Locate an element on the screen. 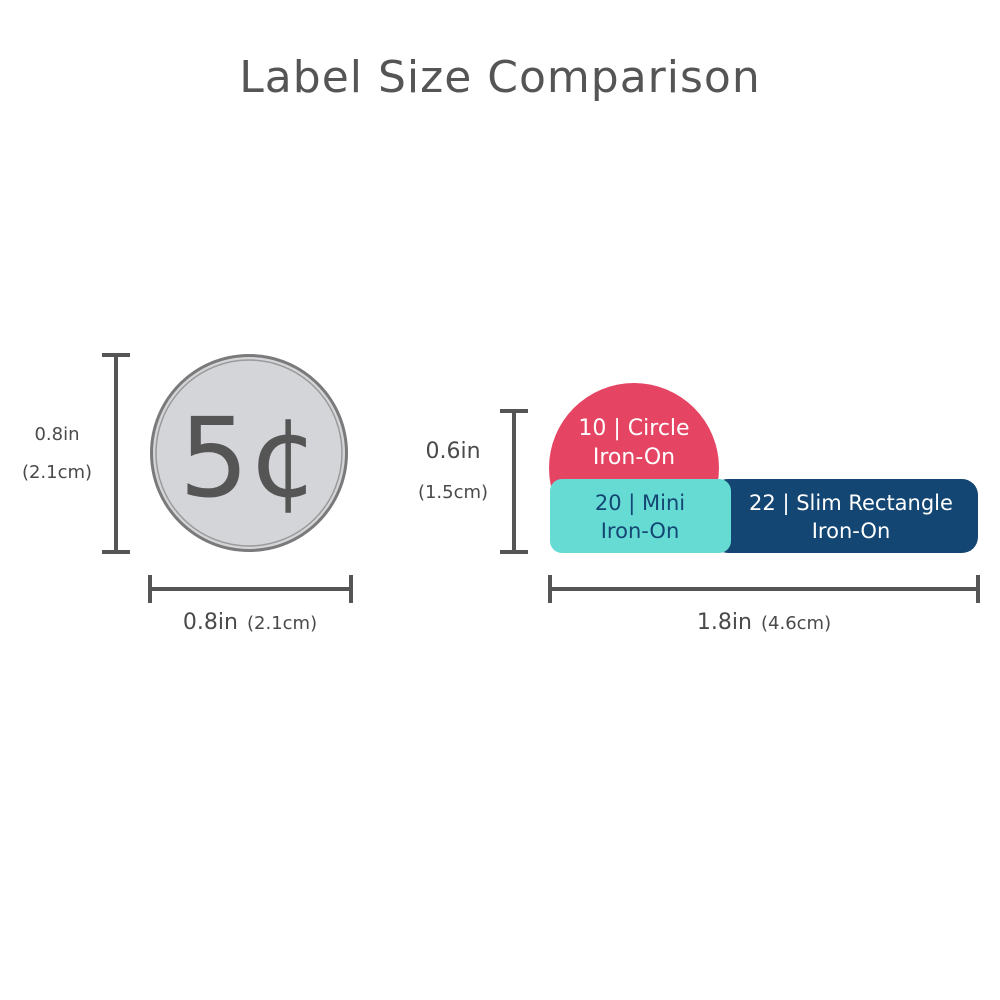 This screenshot has width=1000, height=1000. slim-rectangle-label: 22 | Slim Rectangle Iron-On is located at coordinates (845, 516).